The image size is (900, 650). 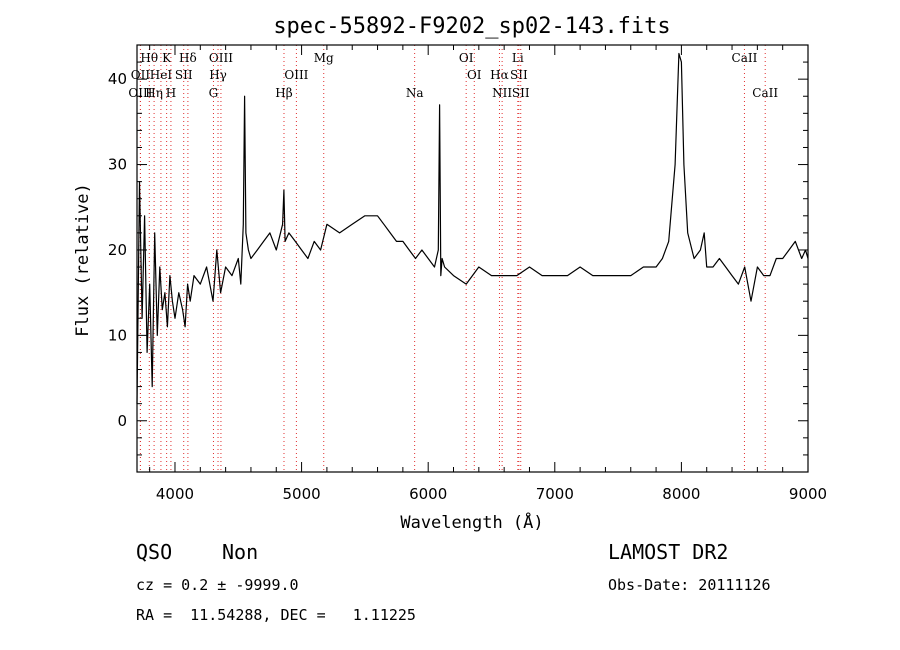 I want to click on object-class: QSO, so click(x=154, y=552).